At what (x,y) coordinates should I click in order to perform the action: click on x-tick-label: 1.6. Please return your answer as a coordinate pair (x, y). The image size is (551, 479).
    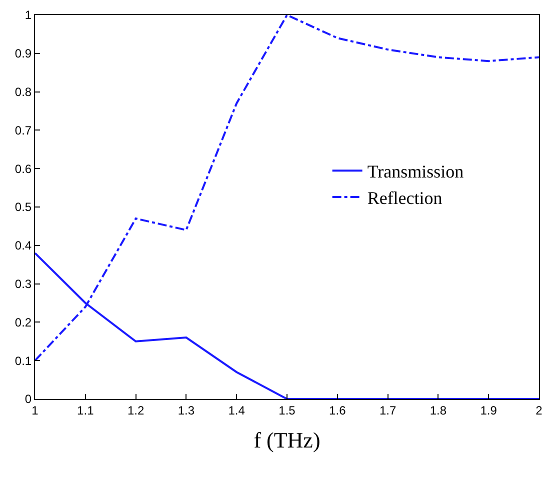
    Looking at the image, I should click on (337, 410).